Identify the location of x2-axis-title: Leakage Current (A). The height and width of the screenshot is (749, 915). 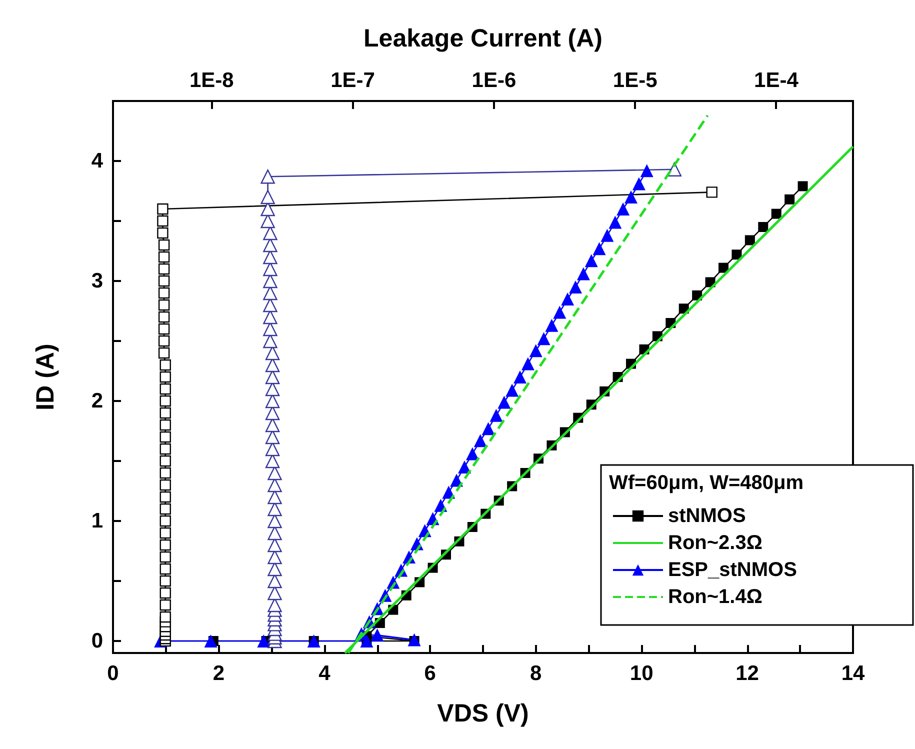
(483, 38).